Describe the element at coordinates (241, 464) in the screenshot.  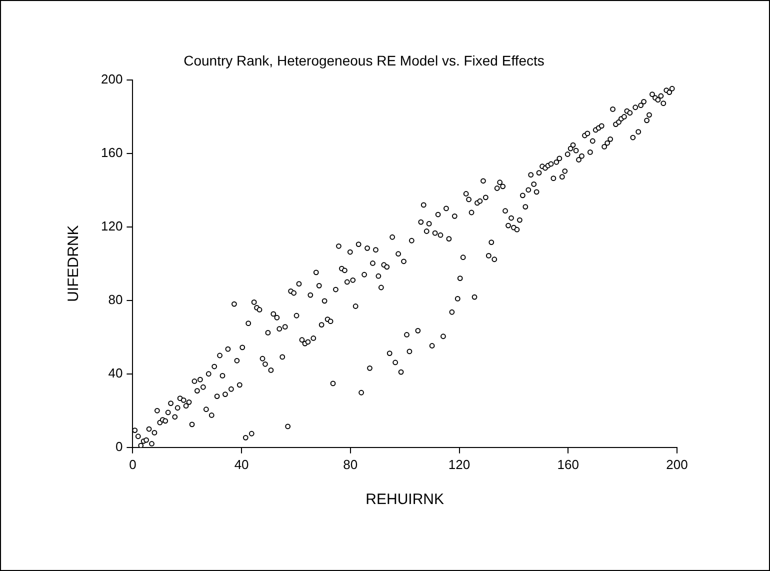
I see `x-tick-label: 40` at that location.